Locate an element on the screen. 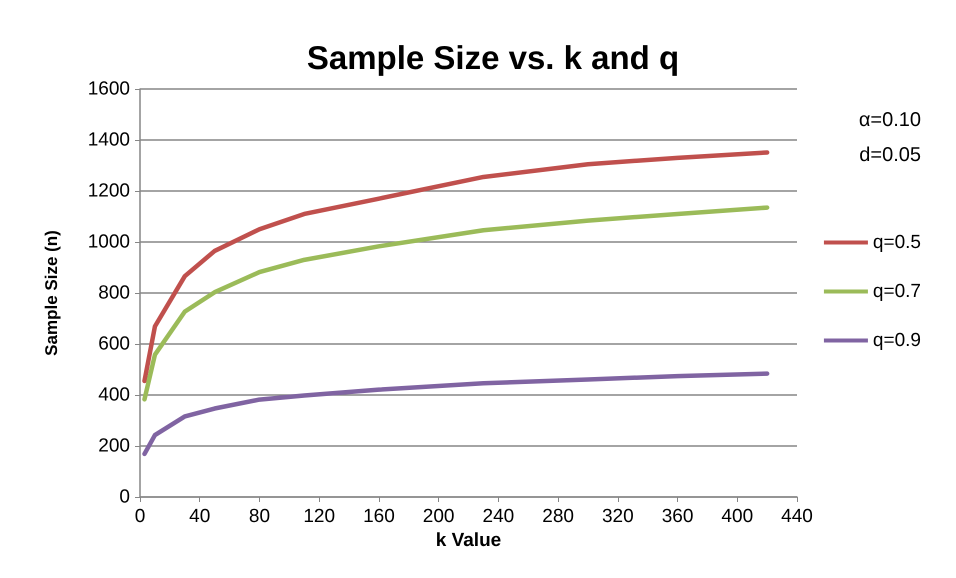  chart-title: Sample Size vs. k and q is located at coordinates (493, 57).